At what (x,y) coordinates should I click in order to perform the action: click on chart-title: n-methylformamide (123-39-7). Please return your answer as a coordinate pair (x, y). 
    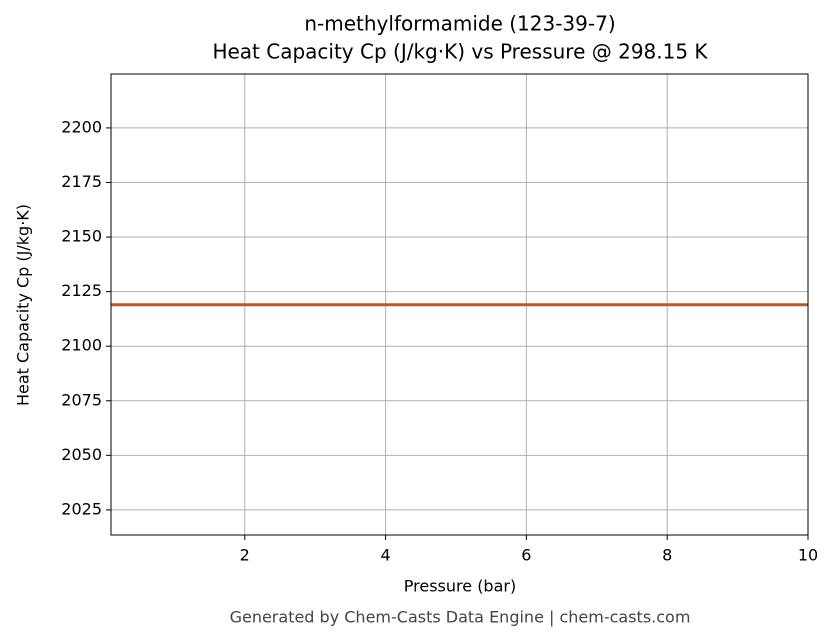
    Looking at the image, I should click on (459, 24).